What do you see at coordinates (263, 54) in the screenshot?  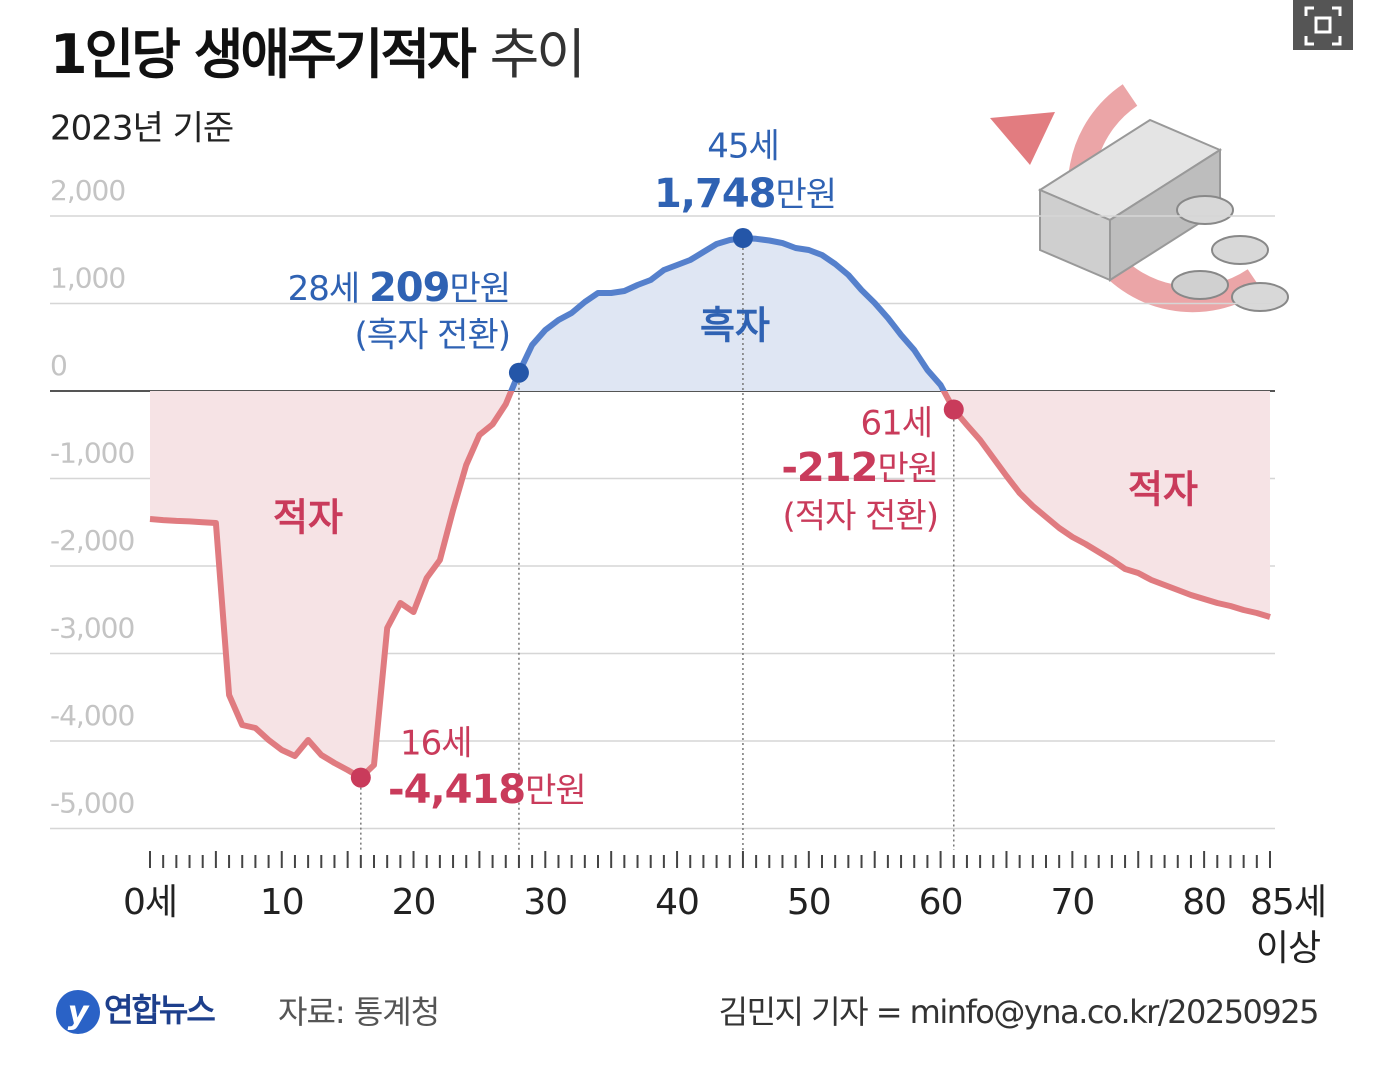 I see `title-main: 1인당 생애주기적자` at bounding box center [263, 54].